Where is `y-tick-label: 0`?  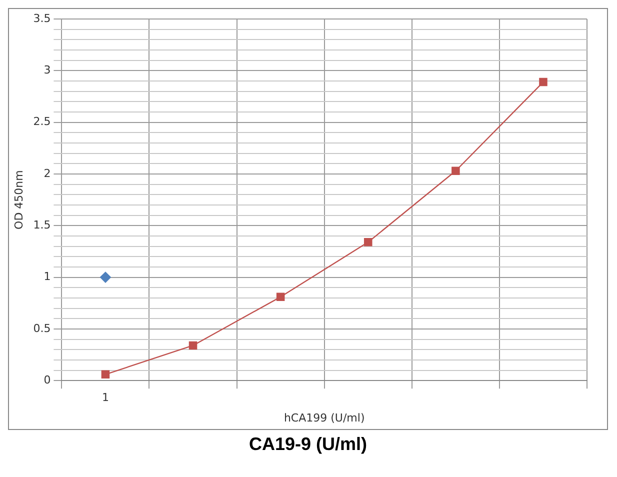 y-tick-label: 0 is located at coordinates (47, 379).